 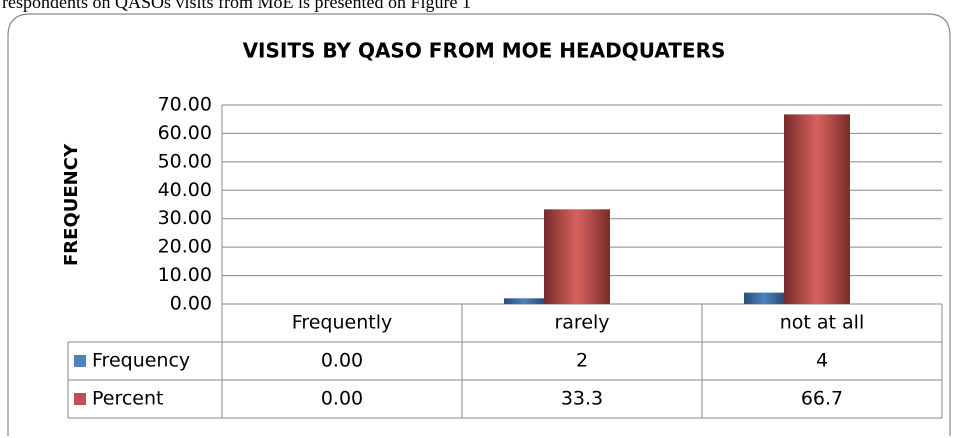 I want to click on y-tick-label: 10.00, so click(x=185, y=275).